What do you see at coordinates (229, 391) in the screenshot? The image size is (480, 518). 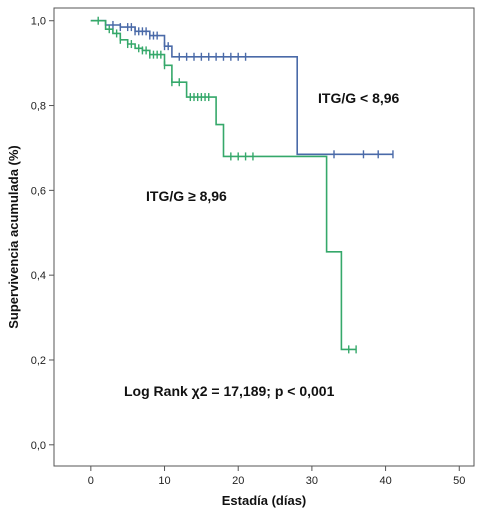 I see `annotation-log-rank: Log Rank χ2 = 17,189; p < 0,001` at bounding box center [229, 391].